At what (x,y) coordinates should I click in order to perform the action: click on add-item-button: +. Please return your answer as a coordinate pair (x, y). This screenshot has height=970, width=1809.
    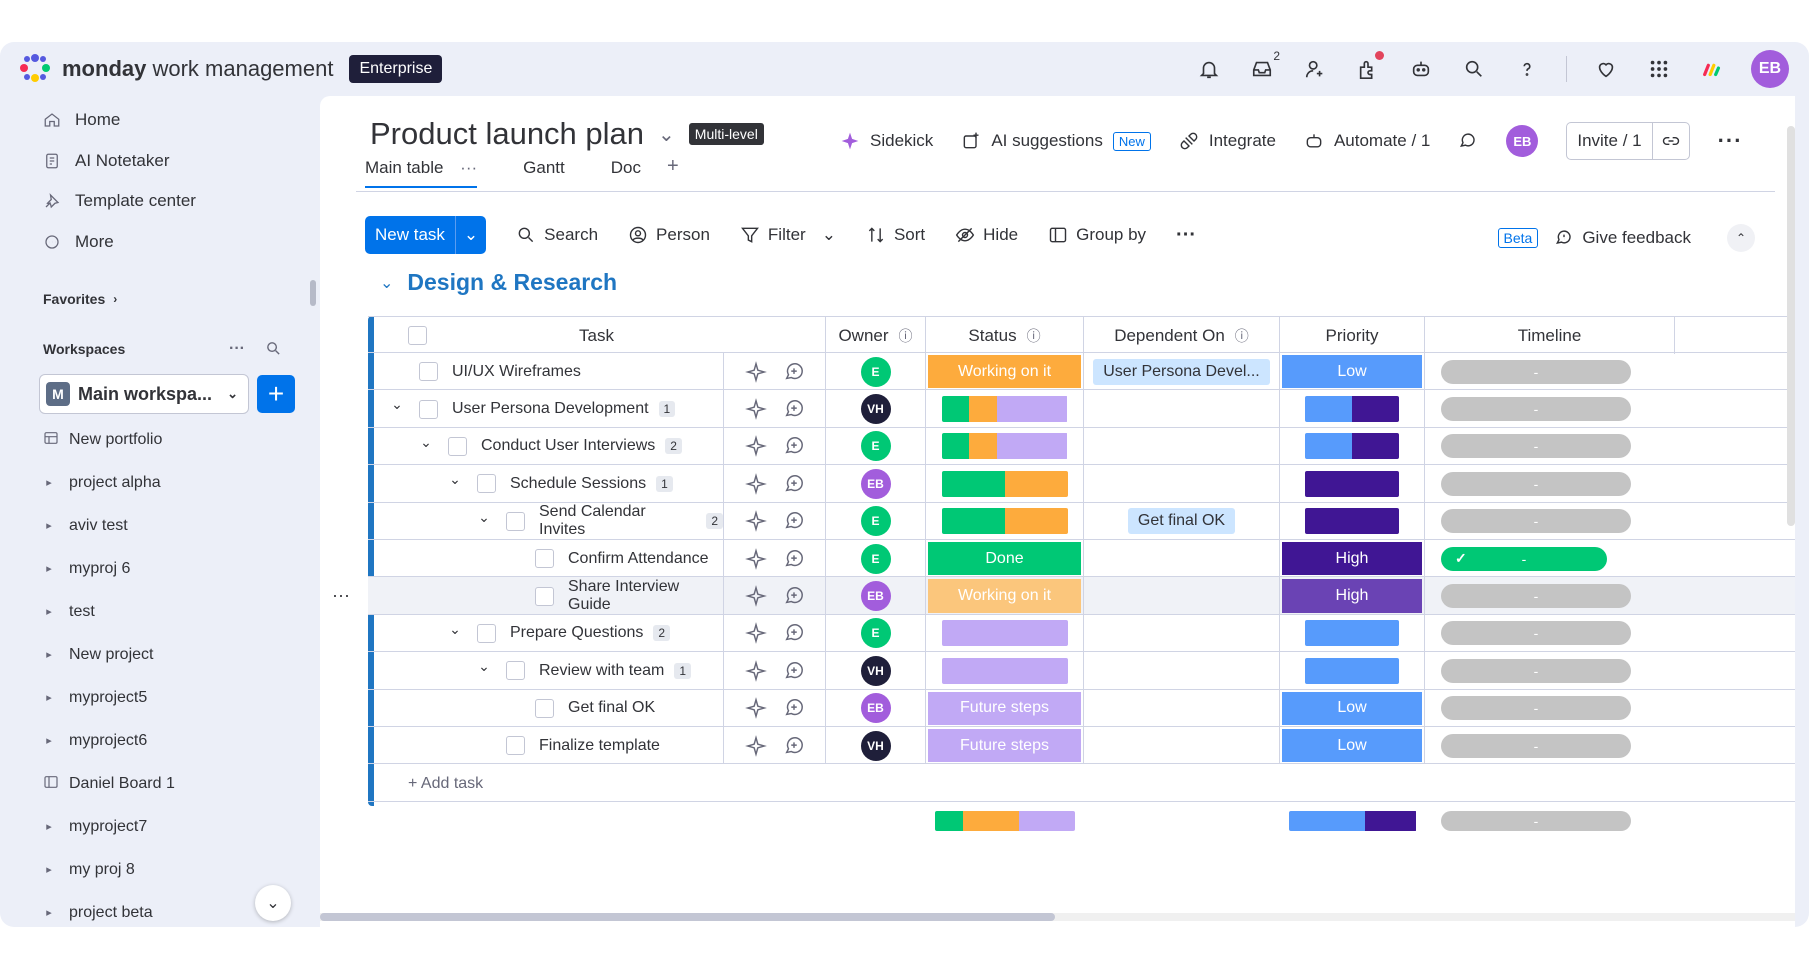
    Looking at the image, I should click on (276, 394).